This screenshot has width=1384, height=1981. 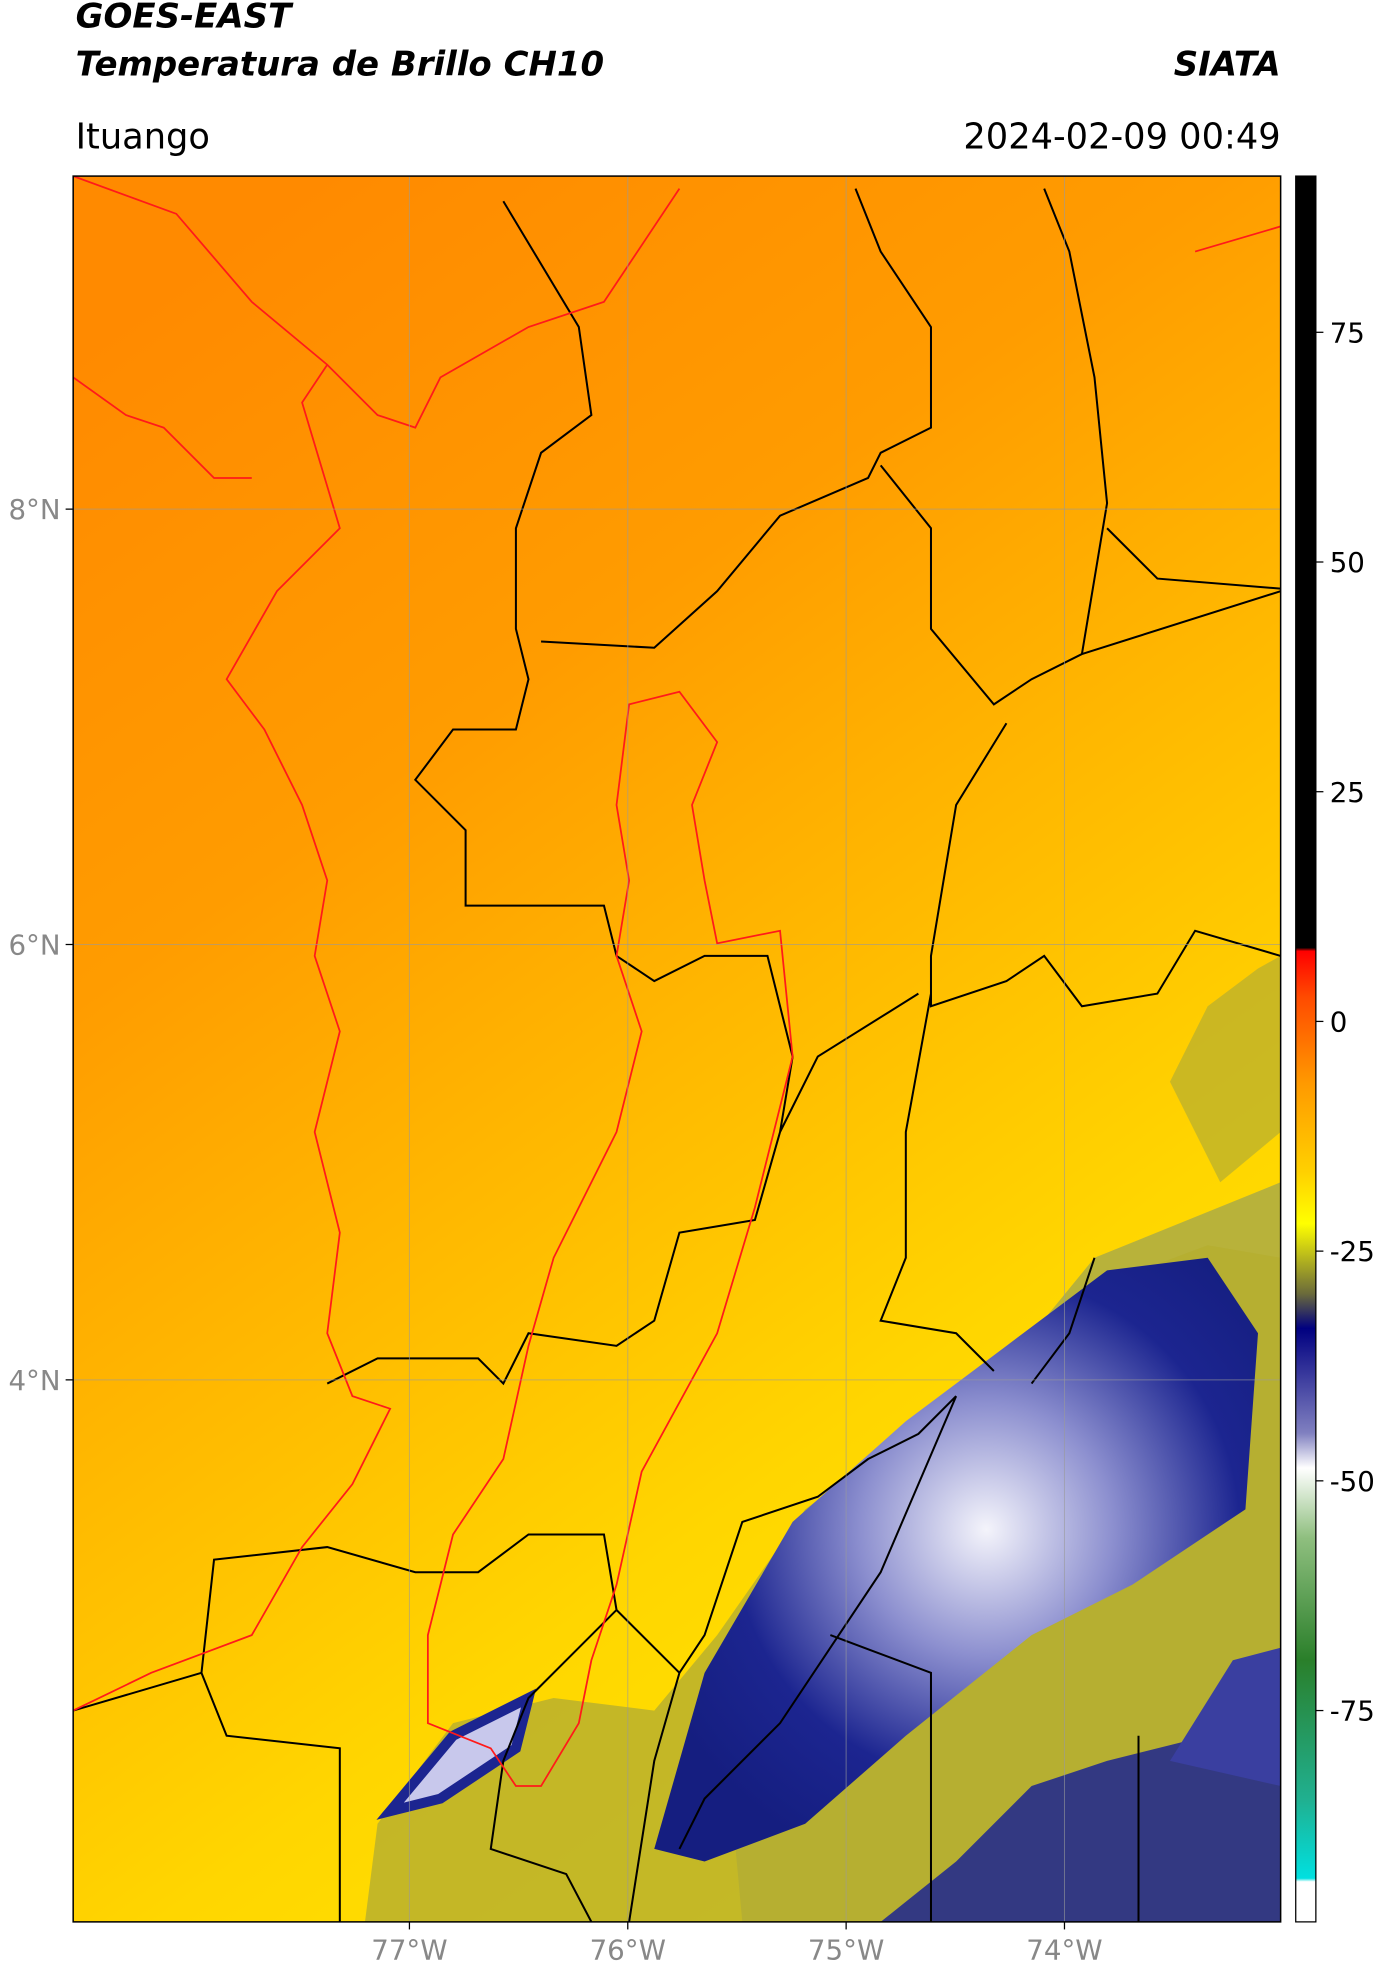 What do you see at coordinates (1227, 64) in the screenshot?
I see `source: SIATA` at bounding box center [1227, 64].